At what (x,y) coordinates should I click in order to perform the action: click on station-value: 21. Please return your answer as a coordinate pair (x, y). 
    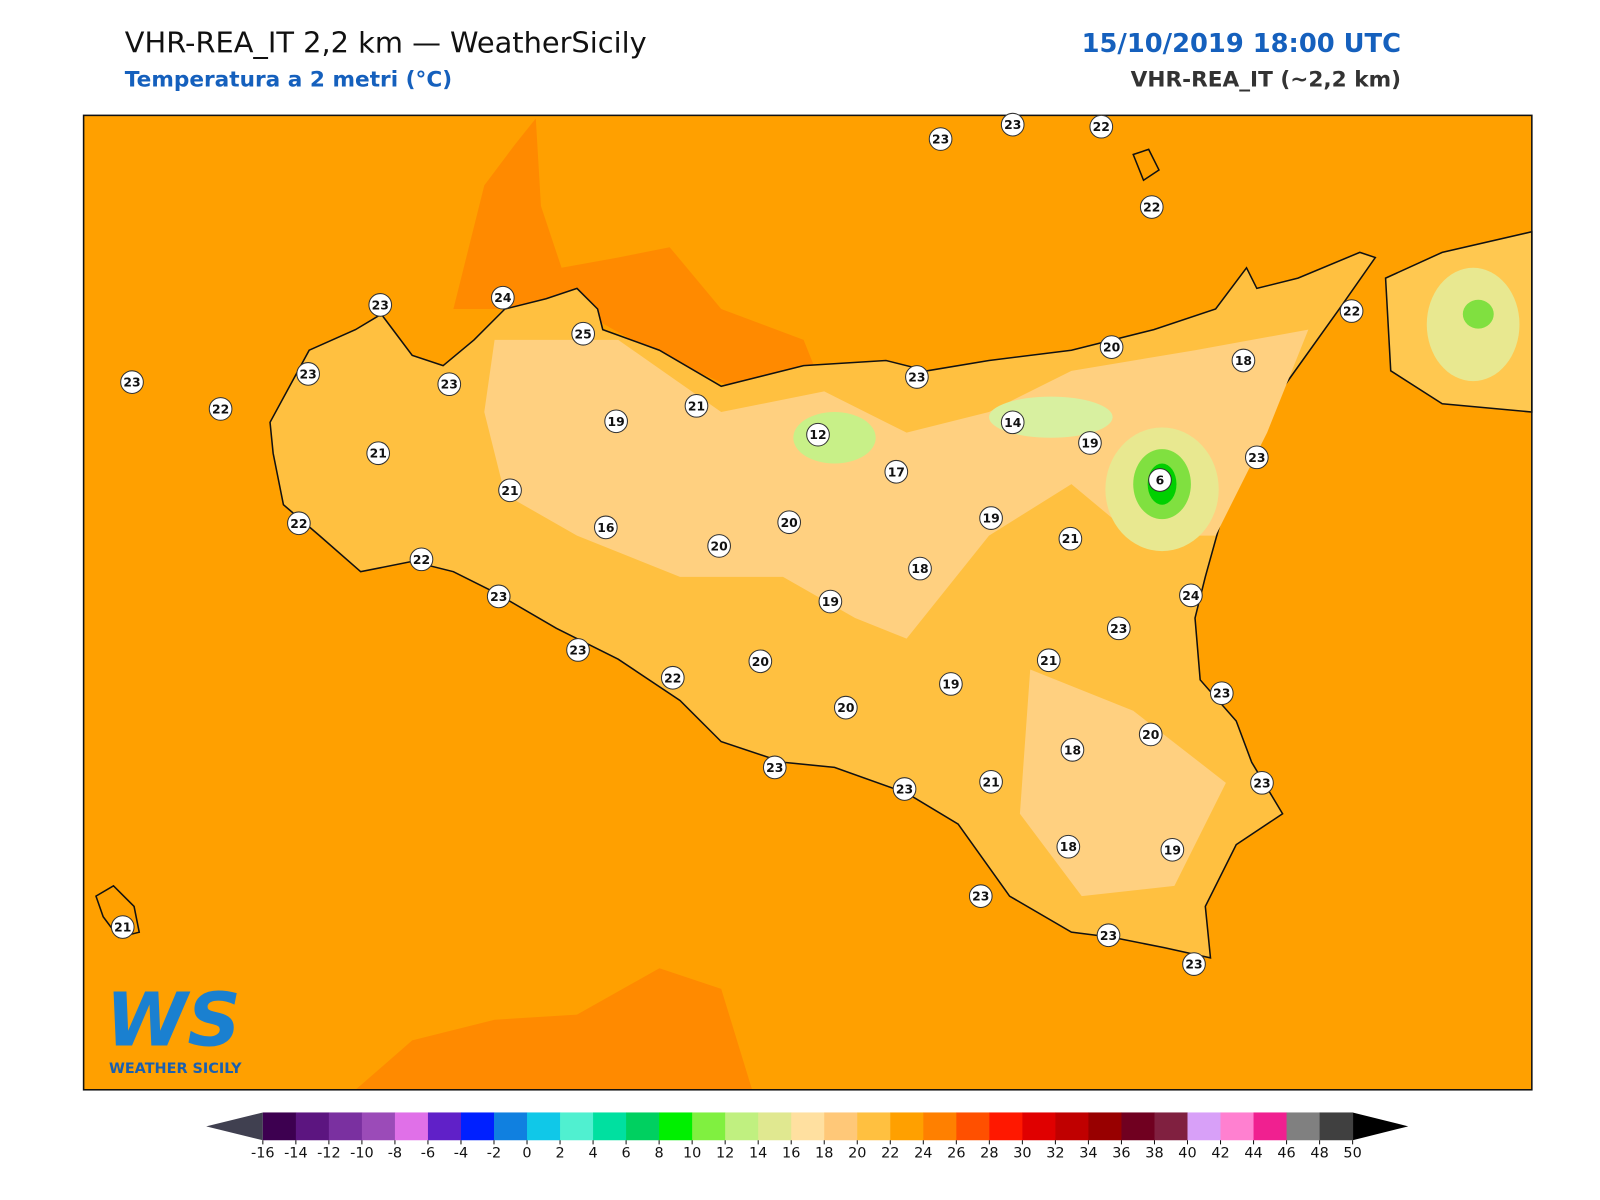
    Looking at the image, I should click on (1070, 539).